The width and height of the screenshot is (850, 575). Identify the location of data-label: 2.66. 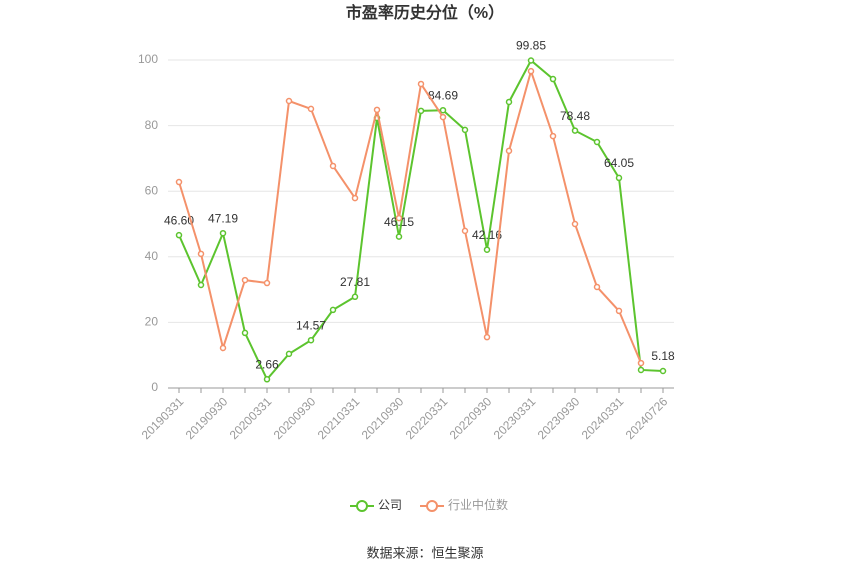
(267, 364).